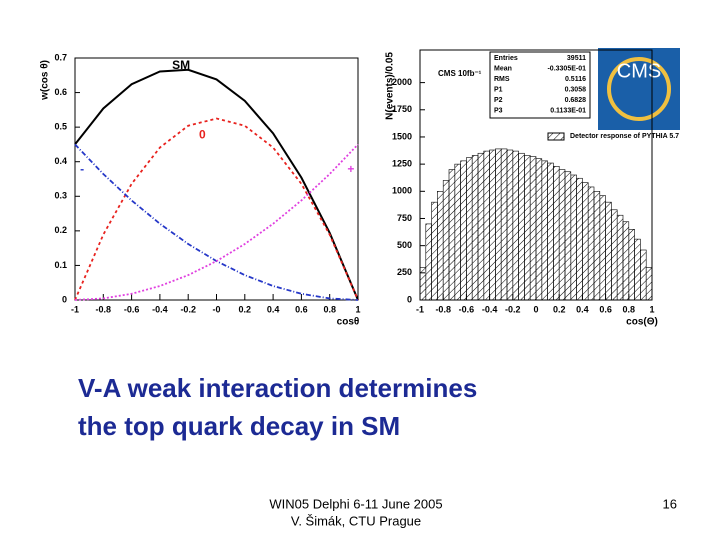  Describe the element at coordinates (181, 65) in the screenshot. I see `curve-label: SM` at that location.